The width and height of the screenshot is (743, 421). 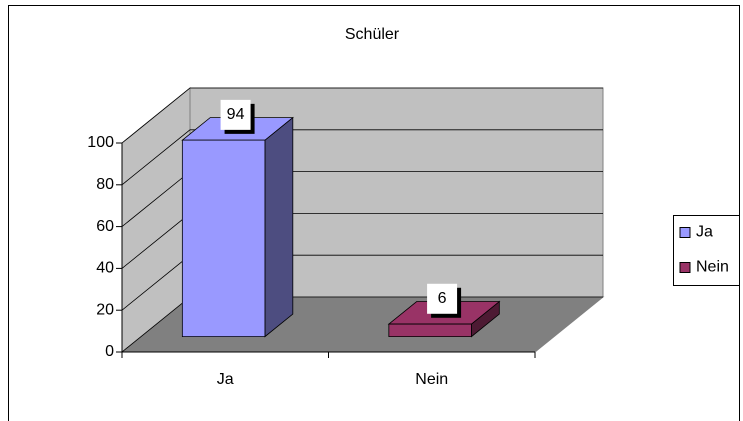 What do you see at coordinates (105, 184) in the screenshot?
I see `y-tick-label: 80` at bounding box center [105, 184].